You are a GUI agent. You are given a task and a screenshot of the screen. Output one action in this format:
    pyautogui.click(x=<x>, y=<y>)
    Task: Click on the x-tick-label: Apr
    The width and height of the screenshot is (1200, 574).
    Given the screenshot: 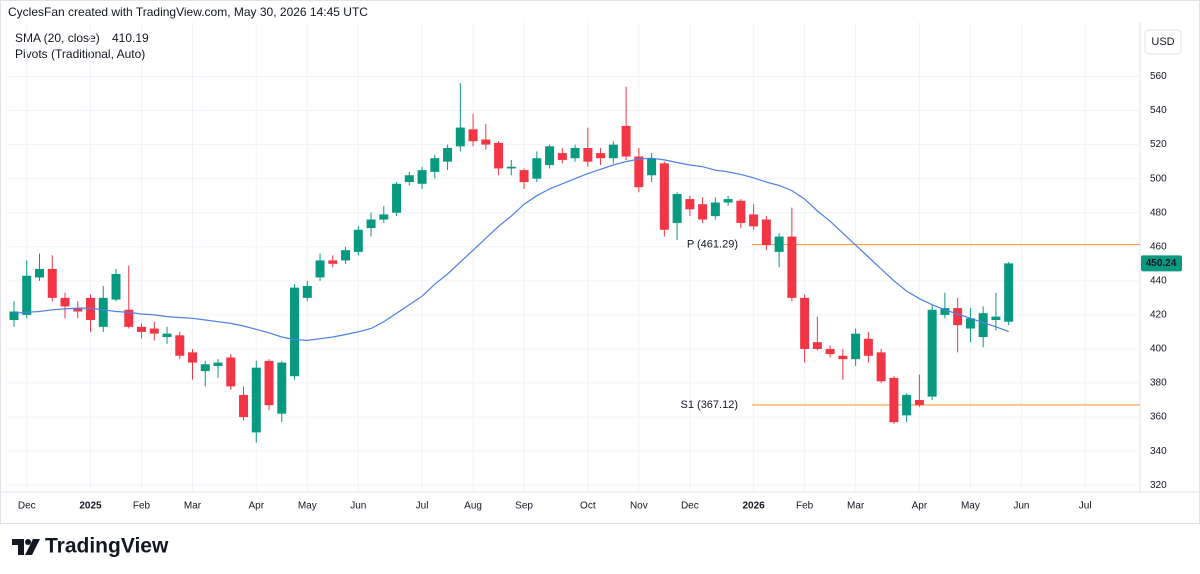 What is the action you would take?
    pyautogui.click(x=257, y=506)
    